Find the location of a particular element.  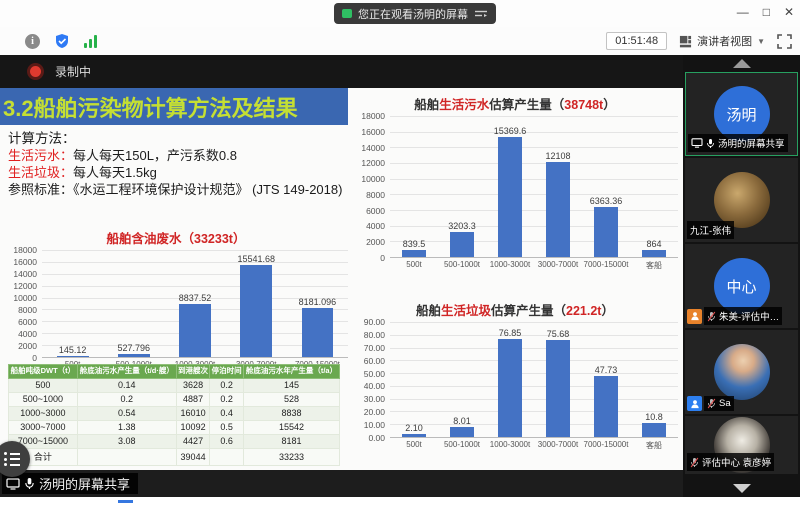

list-icon is located at coordinates (12, 459).